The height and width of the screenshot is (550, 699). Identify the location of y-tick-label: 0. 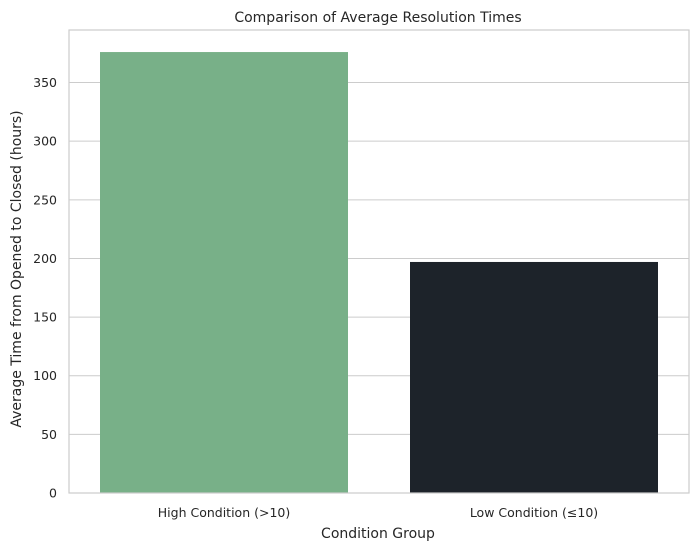
(53, 493).